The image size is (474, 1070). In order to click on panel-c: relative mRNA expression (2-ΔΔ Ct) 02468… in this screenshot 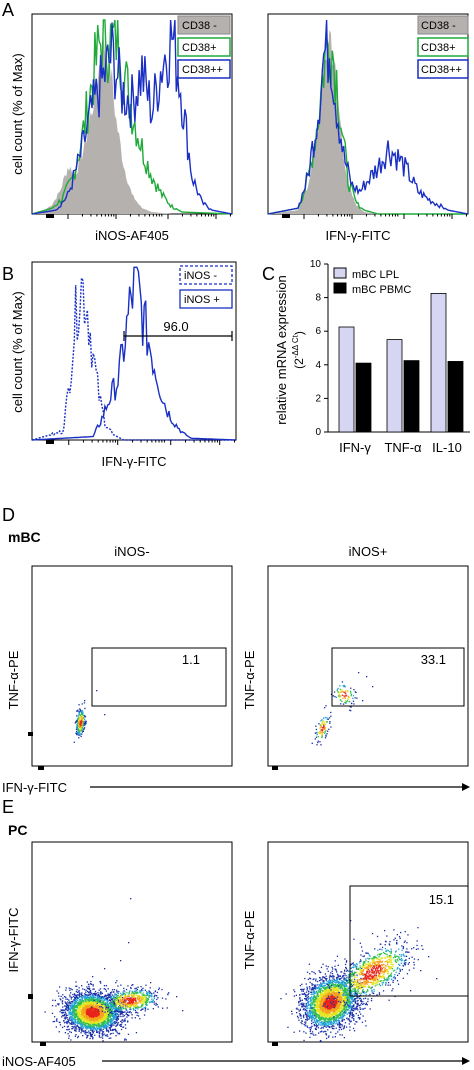, I will do `click(372, 357)`.